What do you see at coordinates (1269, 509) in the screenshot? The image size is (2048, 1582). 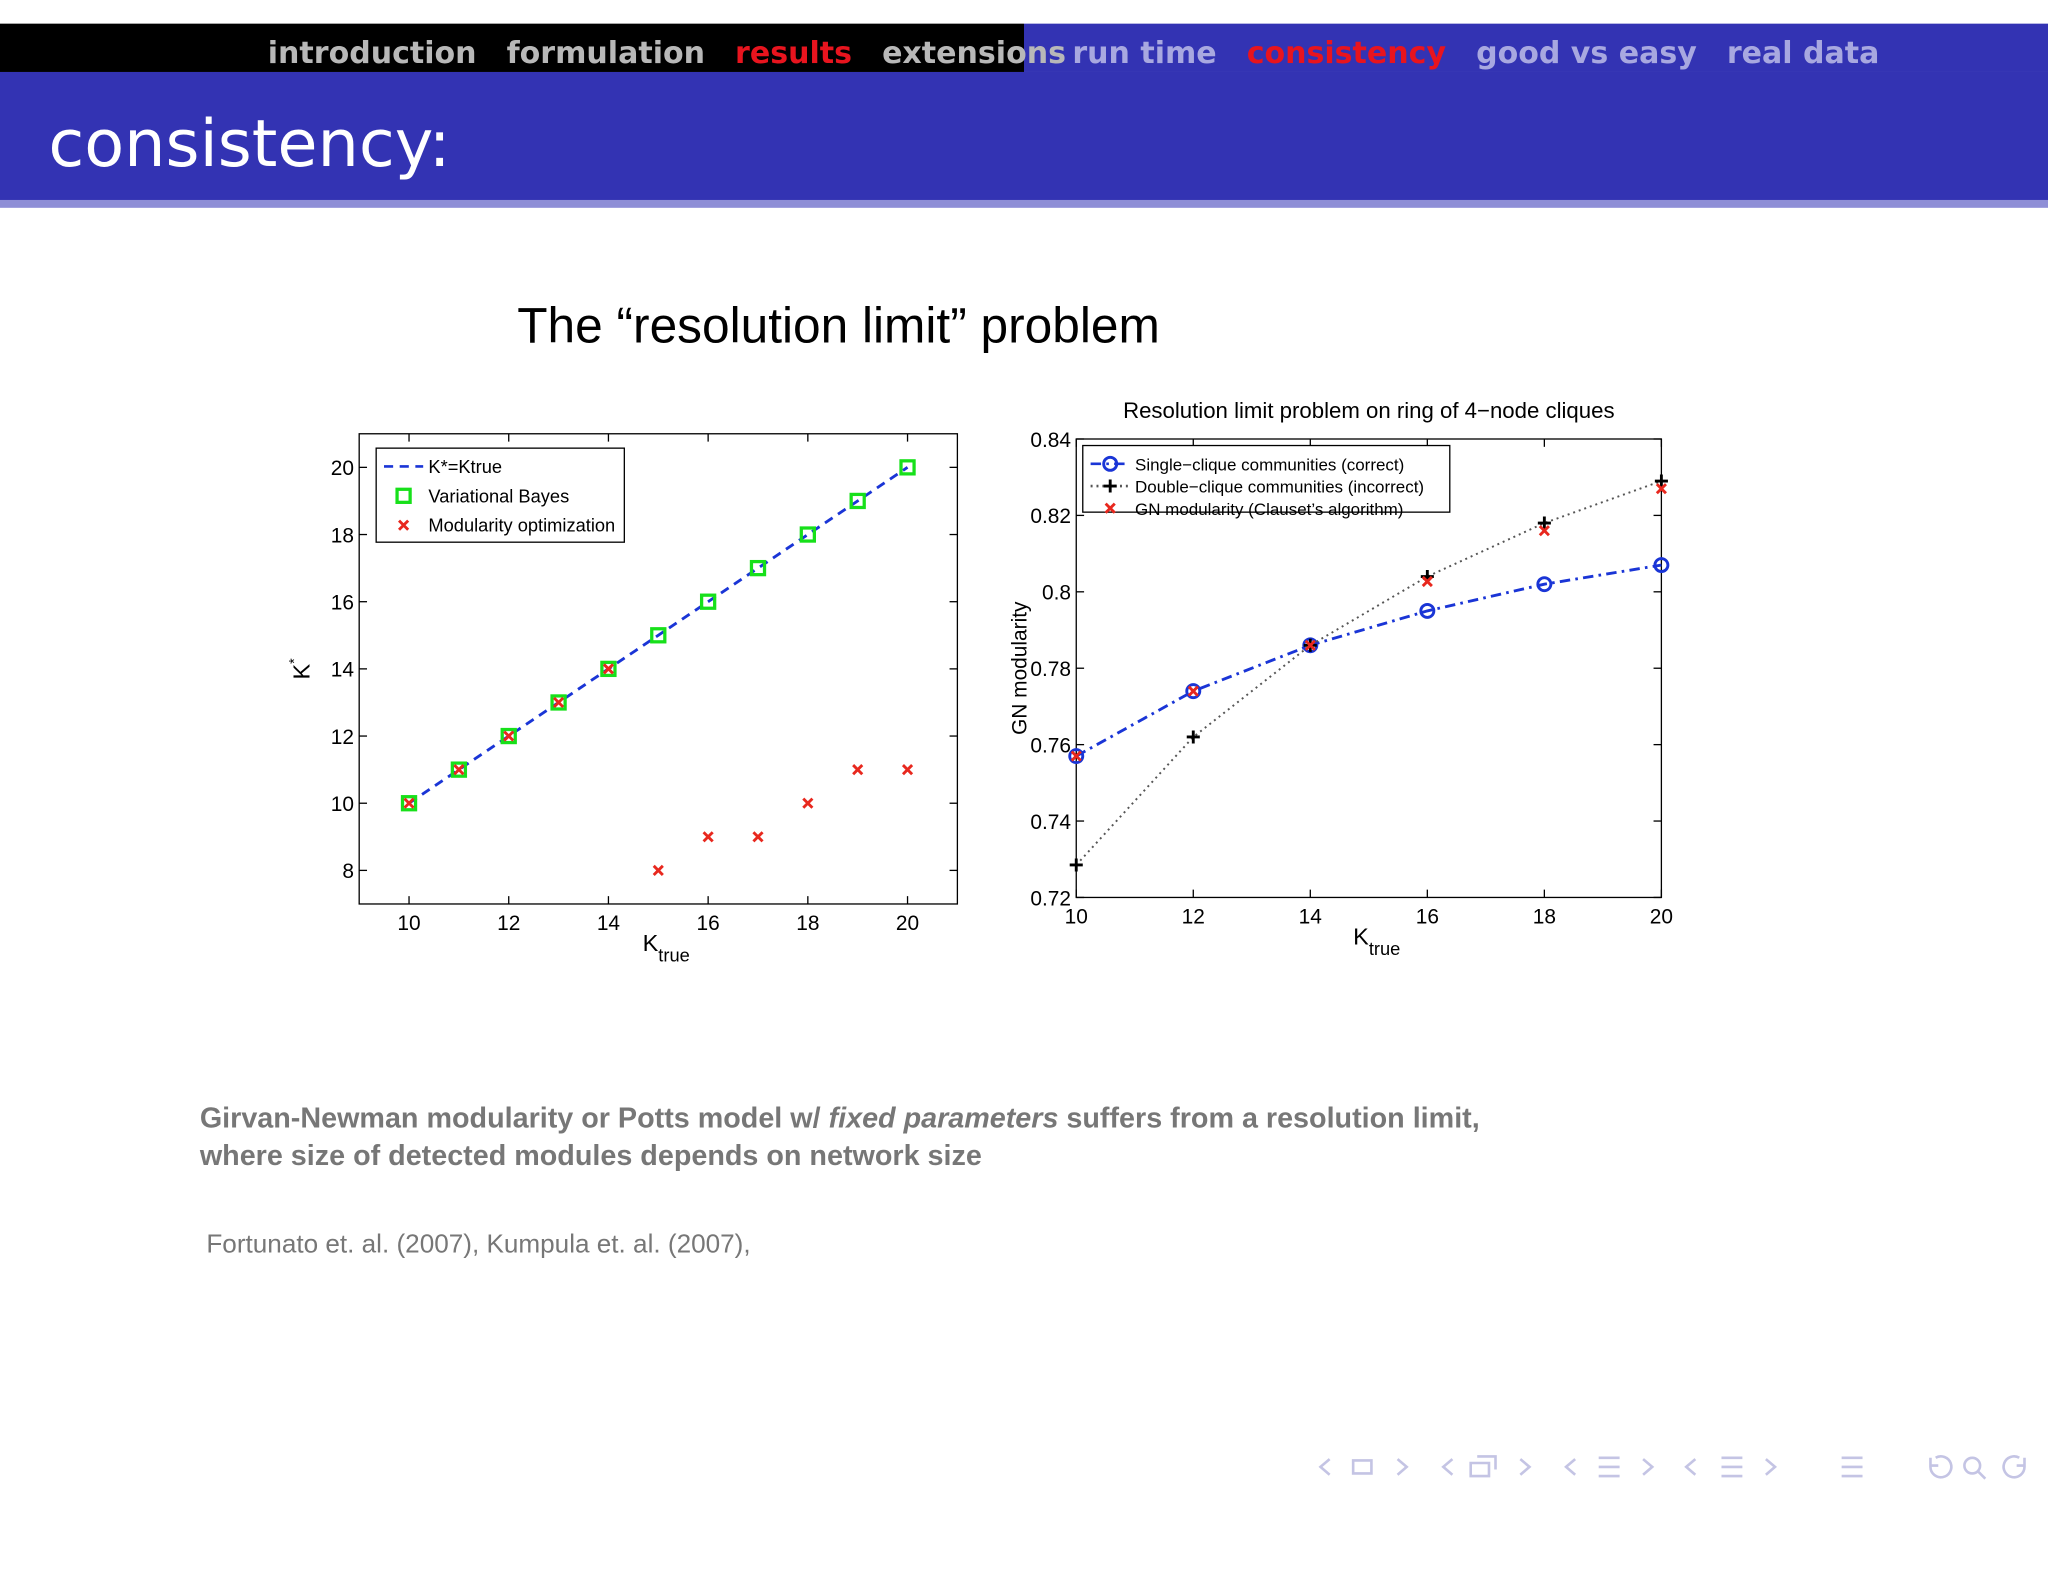 I see `legend-label: GN modularity (Clauset’s algorithm)` at bounding box center [1269, 509].